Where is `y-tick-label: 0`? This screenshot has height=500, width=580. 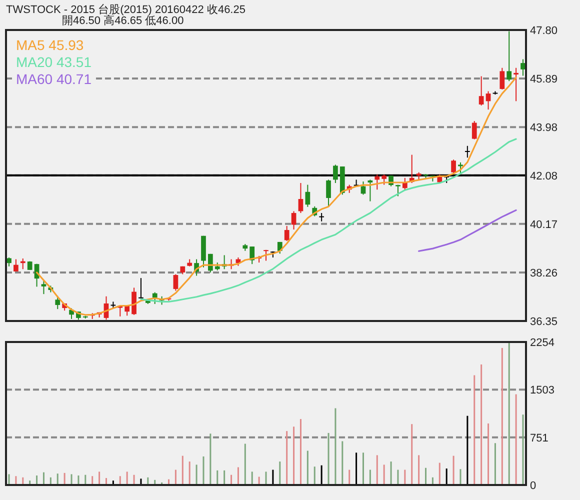 y-tick-label: 0 is located at coordinates (533, 486).